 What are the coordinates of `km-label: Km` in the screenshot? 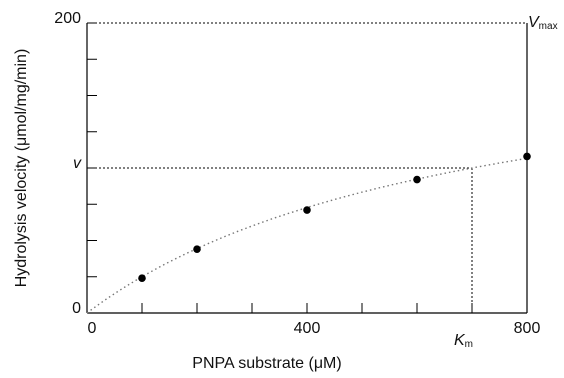 It's located at (463, 340).